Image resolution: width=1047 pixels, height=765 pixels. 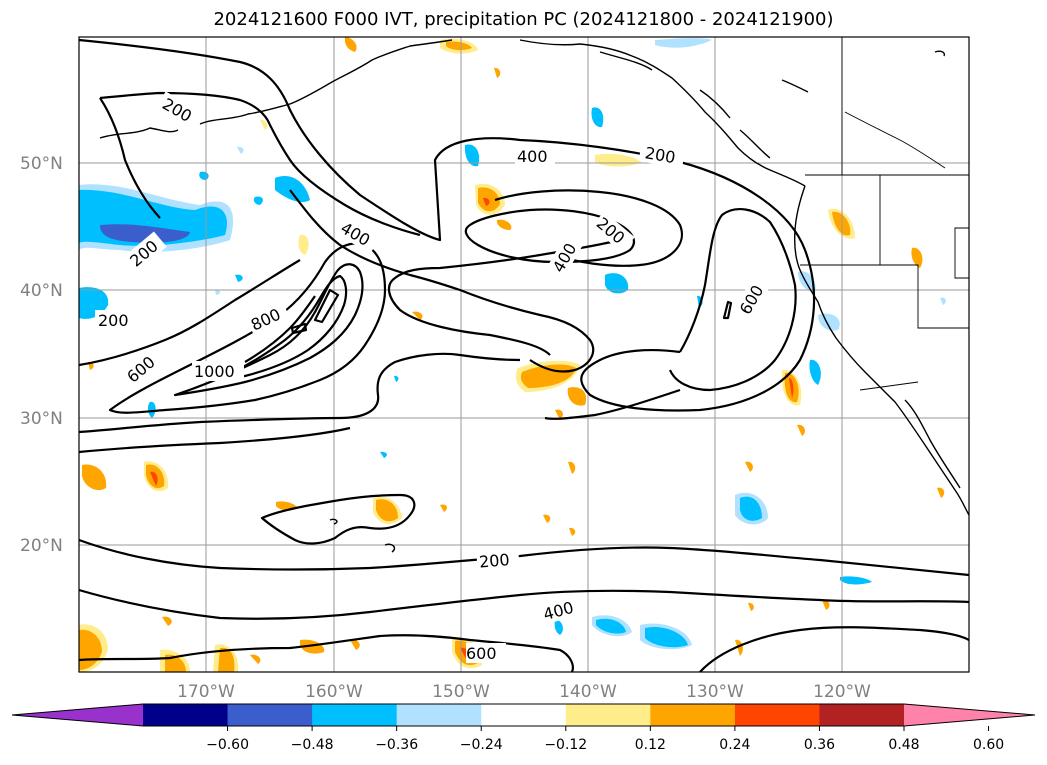 What do you see at coordinates (969, 715) in the screenshot?
I see `colorbar-extend-high` at bounding box center [969, 715].